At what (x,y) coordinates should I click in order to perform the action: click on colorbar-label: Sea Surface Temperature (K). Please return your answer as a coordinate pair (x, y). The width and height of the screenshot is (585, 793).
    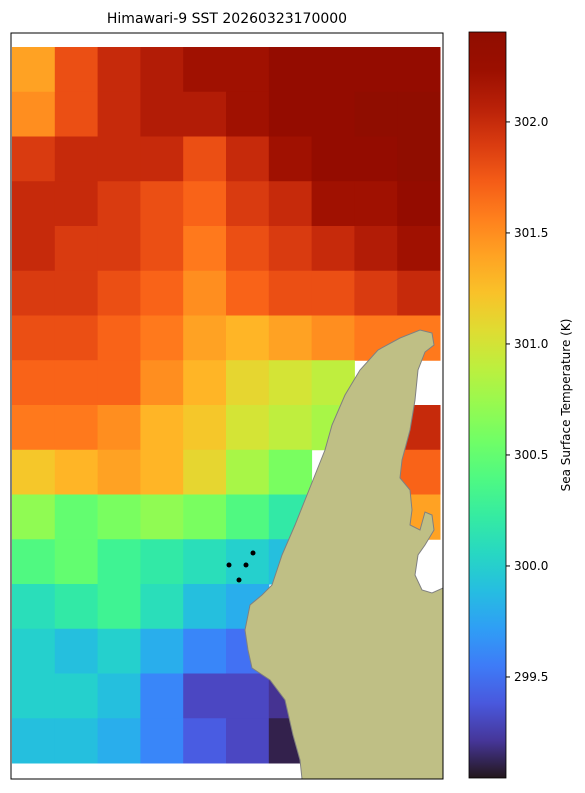
    Looking at the image, I should click on (566, 405).